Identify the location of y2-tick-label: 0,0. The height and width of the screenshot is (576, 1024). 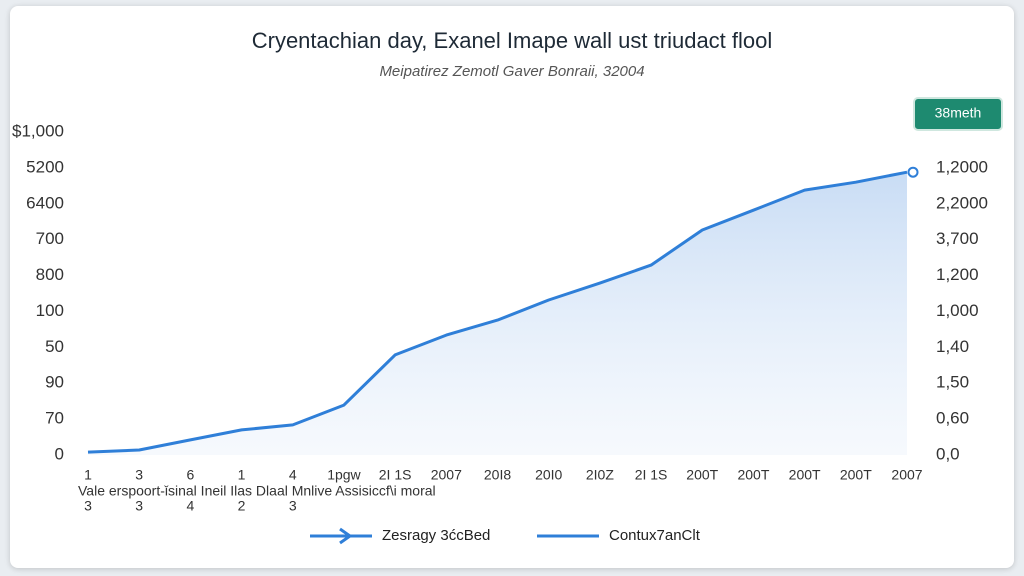
(948, 453).